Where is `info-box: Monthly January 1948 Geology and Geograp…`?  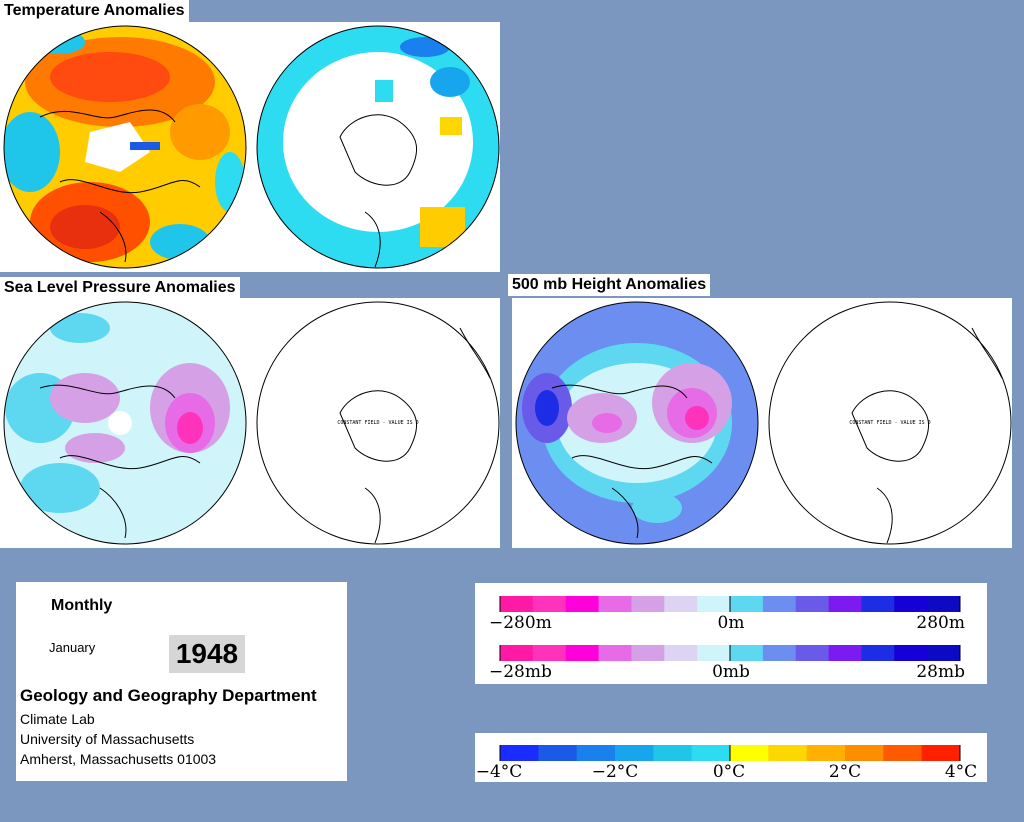 info-box: Monthly January 1948 Geology and Geograp… is located at coordinates (181, 681).